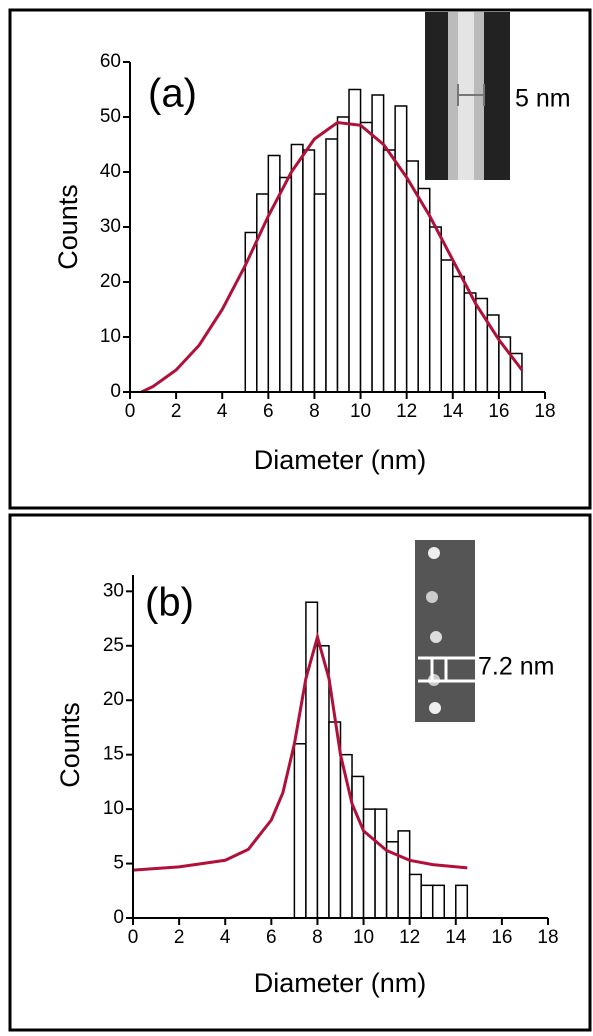  Describe the element at coordinates (110, 171) in the screenshot. I see `y-tick-label: 40` at that location.